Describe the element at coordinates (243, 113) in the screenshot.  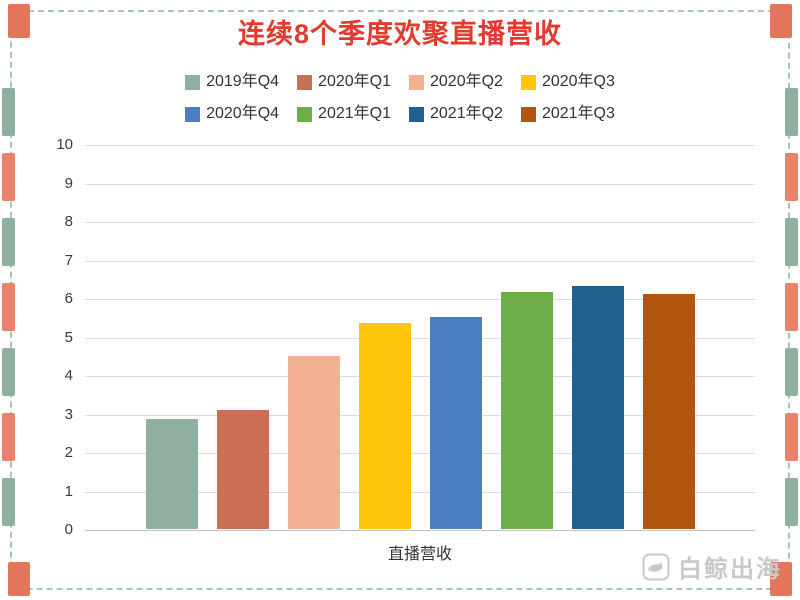
I see `legend-label: 2020年Q4` at that location.